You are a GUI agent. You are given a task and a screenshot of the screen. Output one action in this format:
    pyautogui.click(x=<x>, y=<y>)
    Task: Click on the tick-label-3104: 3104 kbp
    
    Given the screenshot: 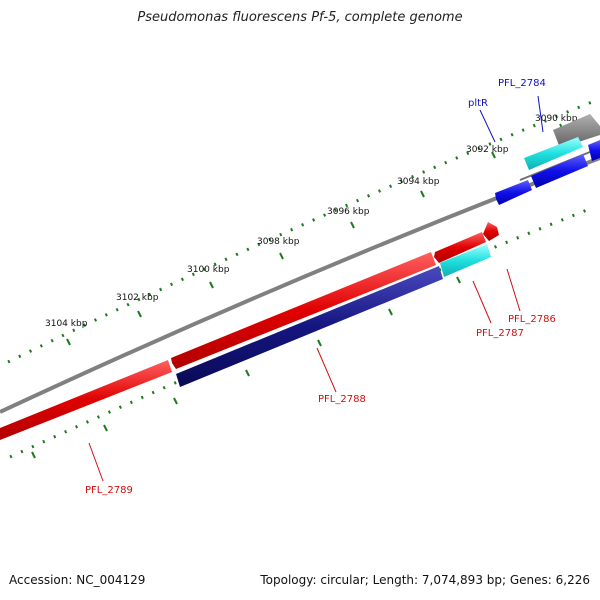 What is the action you would take?
    pyautogui.click(x=66, y=324)
    